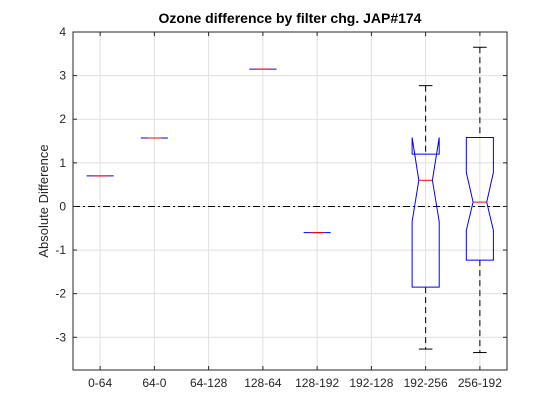 The image size is (560, 420). What do you see at coordinates (62, 163) in the screenshot?
I see `y-tick-label: 1` at bounding box center [62, 163].